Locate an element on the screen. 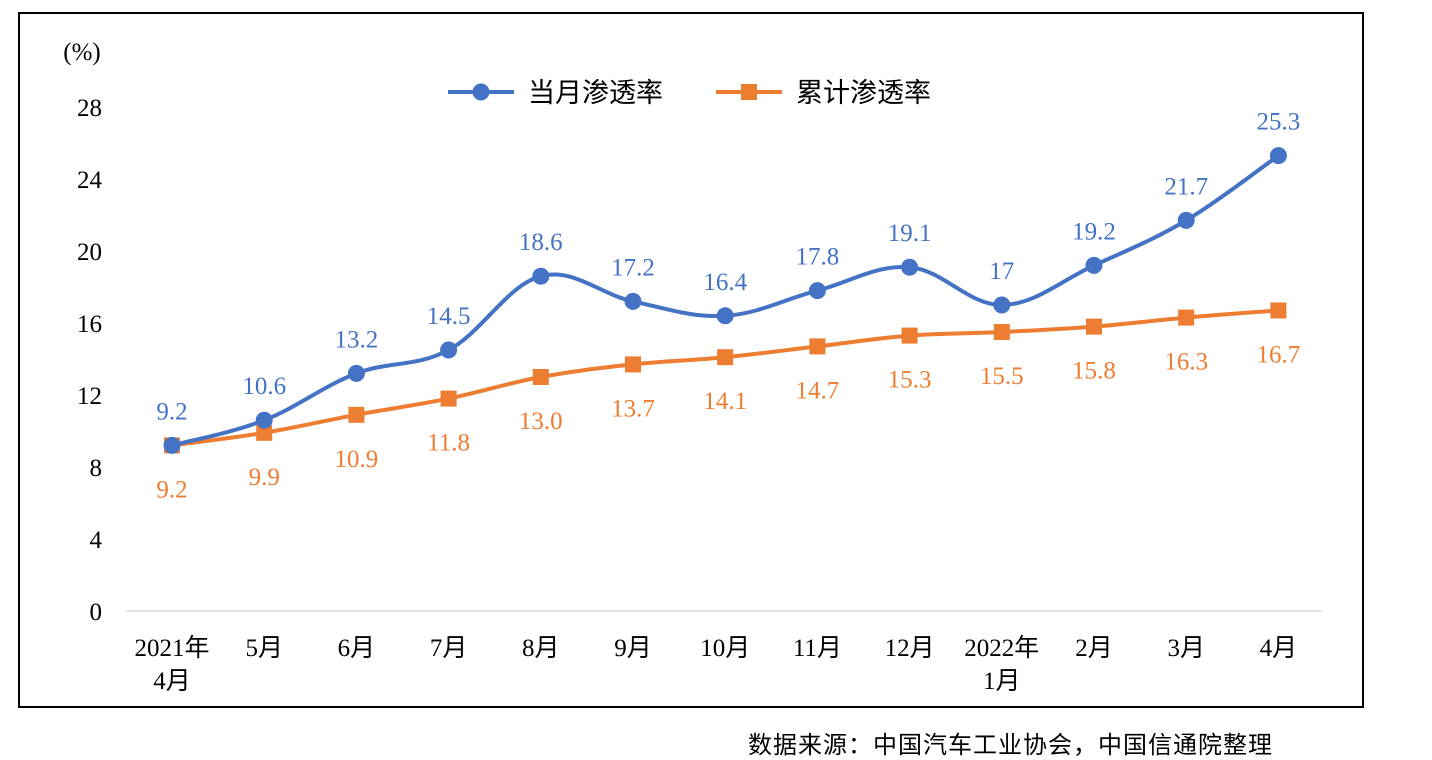 This screenshot has height=760, width=1432. y-tick-label: 0 is located at coordinates (96, 612).